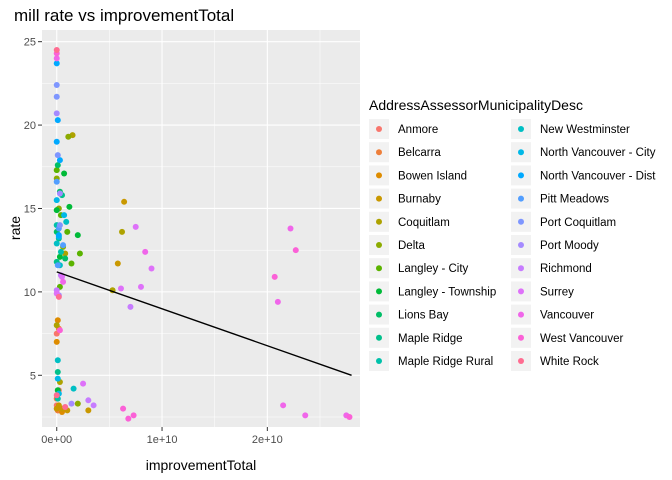 The image size is (672, 480). I want to click on x-axis-label: improvementTotal, so click(201, 465).